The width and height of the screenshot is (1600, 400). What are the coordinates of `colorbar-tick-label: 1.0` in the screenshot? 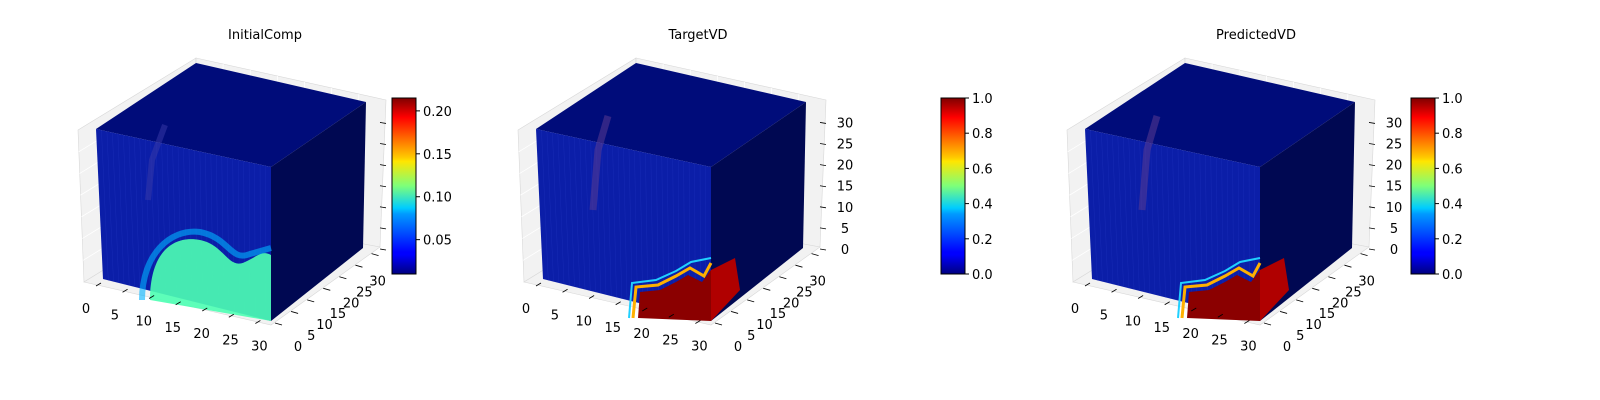 It's located at (1452, 99).